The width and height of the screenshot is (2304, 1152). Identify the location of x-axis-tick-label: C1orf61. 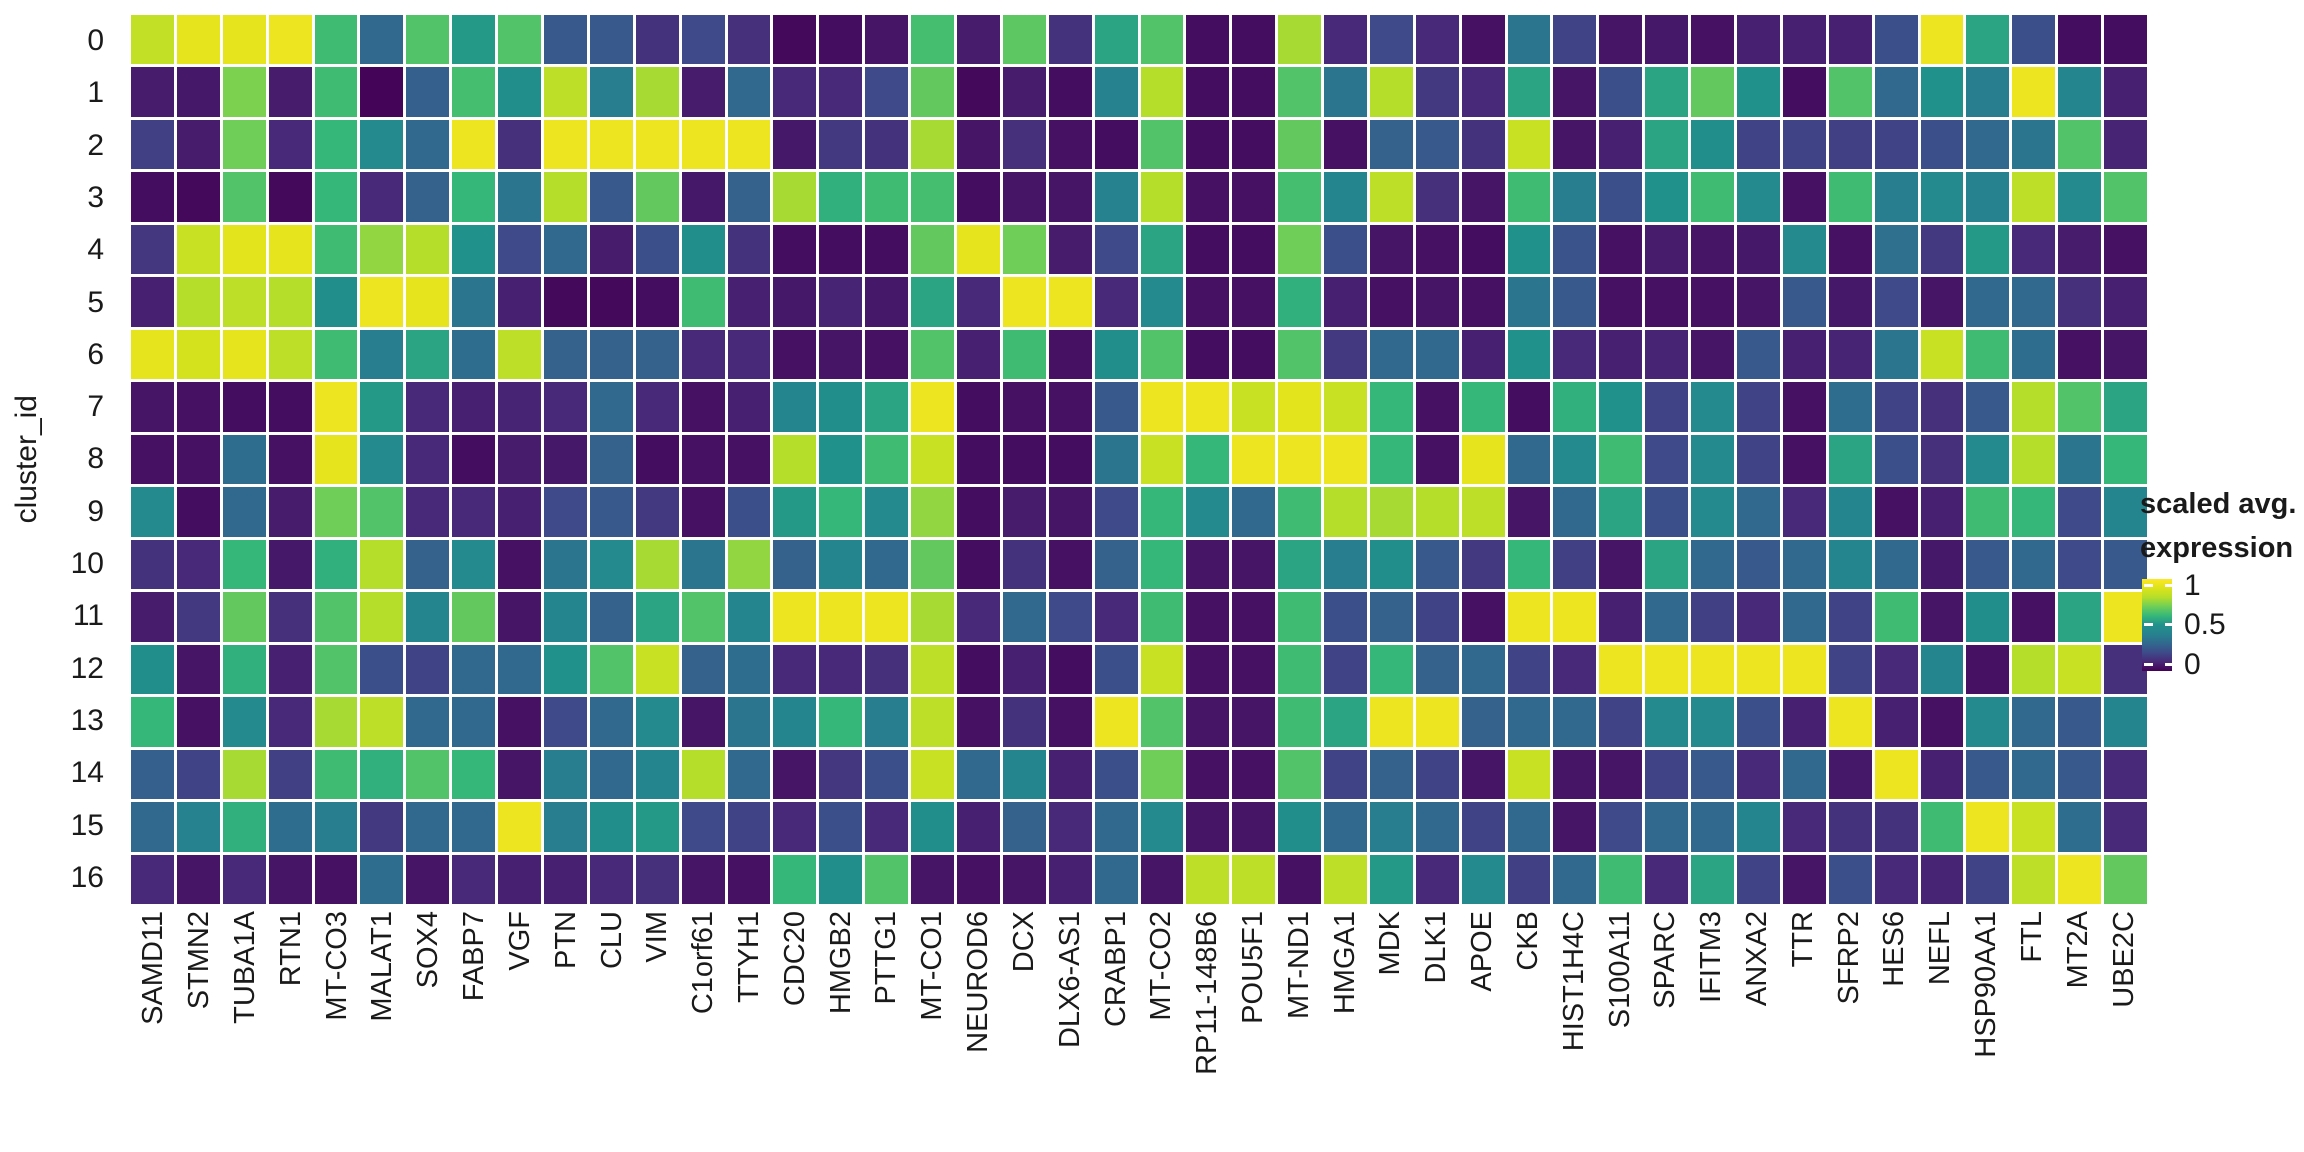
(704, 1030).